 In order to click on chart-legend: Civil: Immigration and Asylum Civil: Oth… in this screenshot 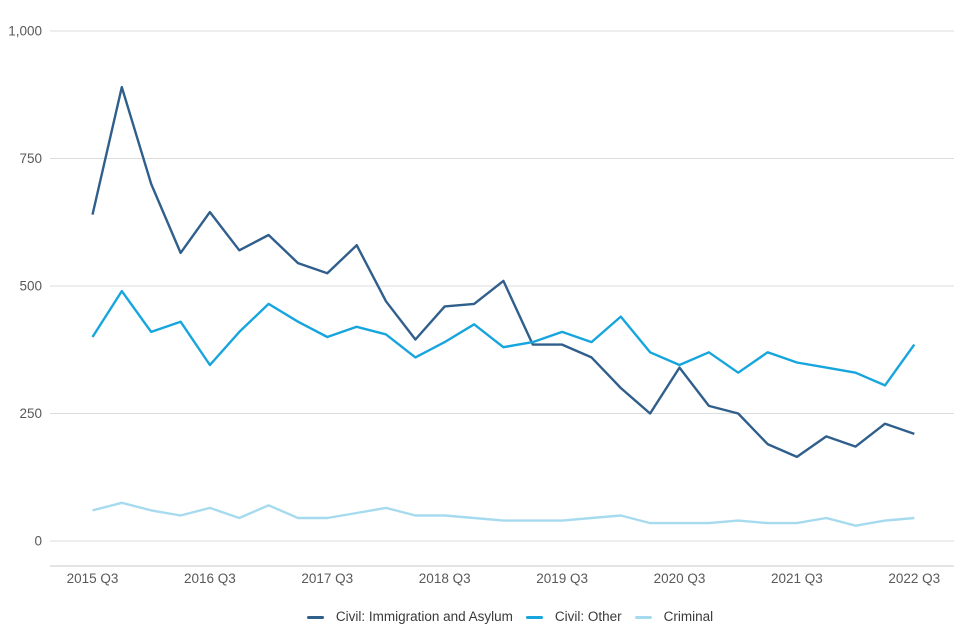, I will do `click(495, 617)`.